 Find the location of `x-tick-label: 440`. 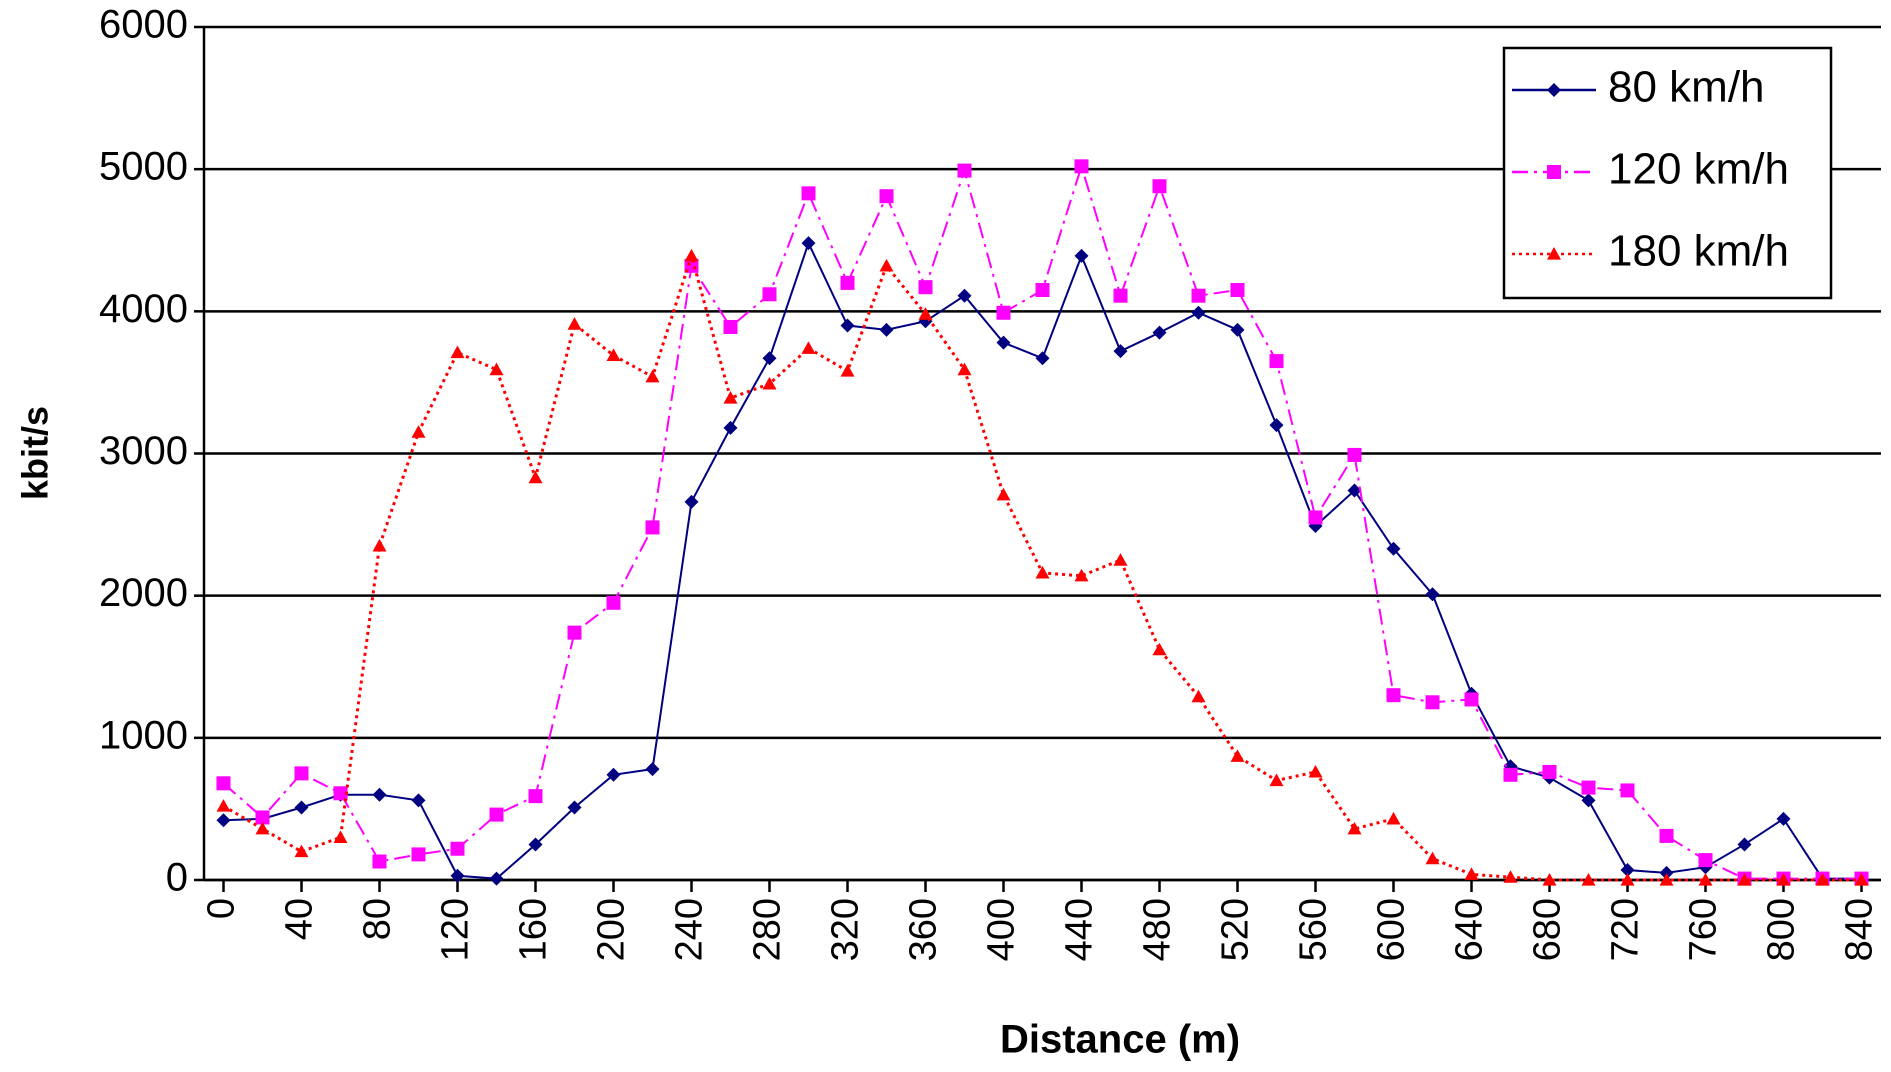

x-tick-label: 440 is located at coordinates (1080, 929).